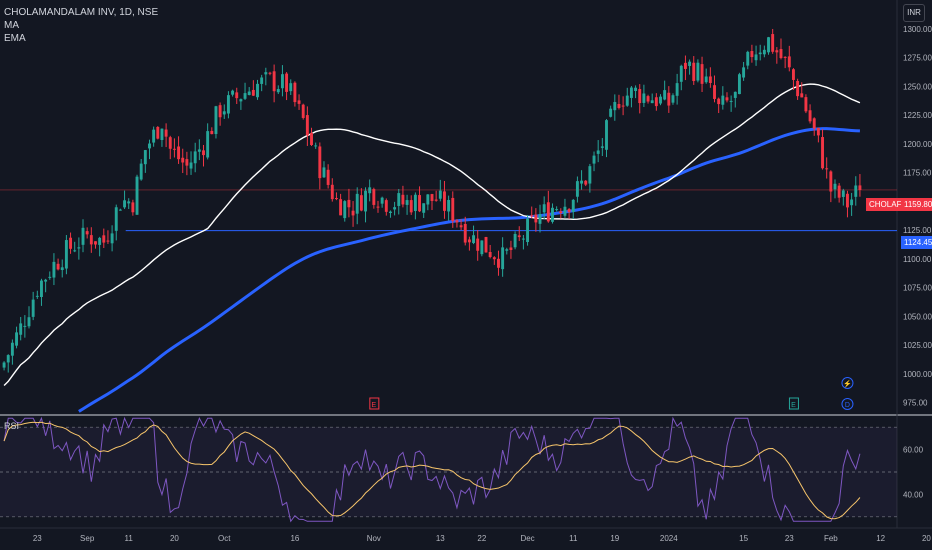 The height and width of the screenshot is (550, 932). Describe the element at coordinates (87, 538) in the screenshot. I see `time-tick-label: Sep` at that location.